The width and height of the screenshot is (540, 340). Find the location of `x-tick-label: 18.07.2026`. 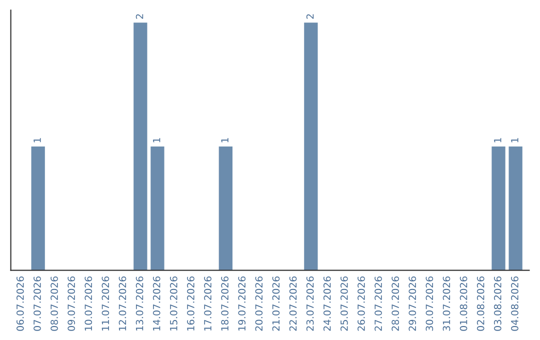

x-tick-label: 18.07.2026 is located at coordinates (224, 303).